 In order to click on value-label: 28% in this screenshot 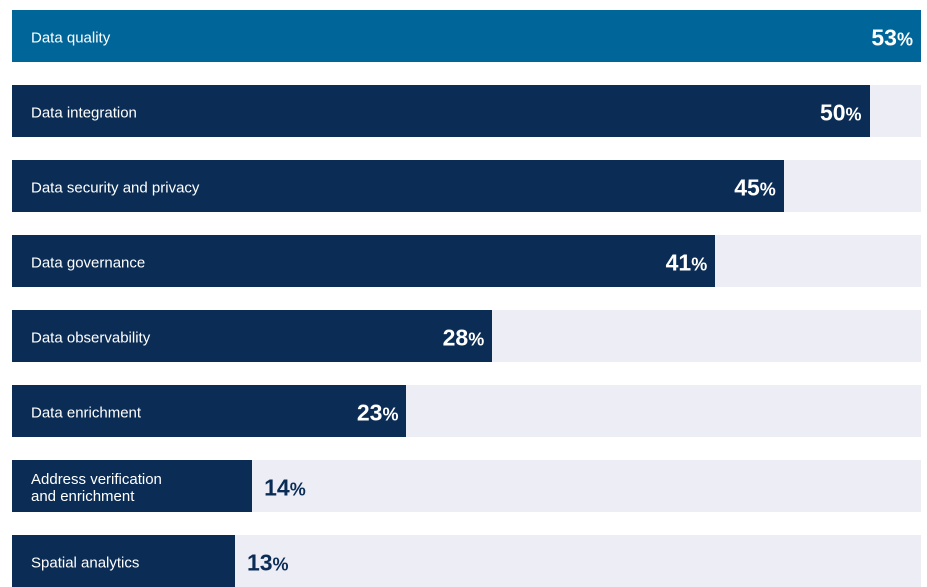, I will do `click(463, 337)`.